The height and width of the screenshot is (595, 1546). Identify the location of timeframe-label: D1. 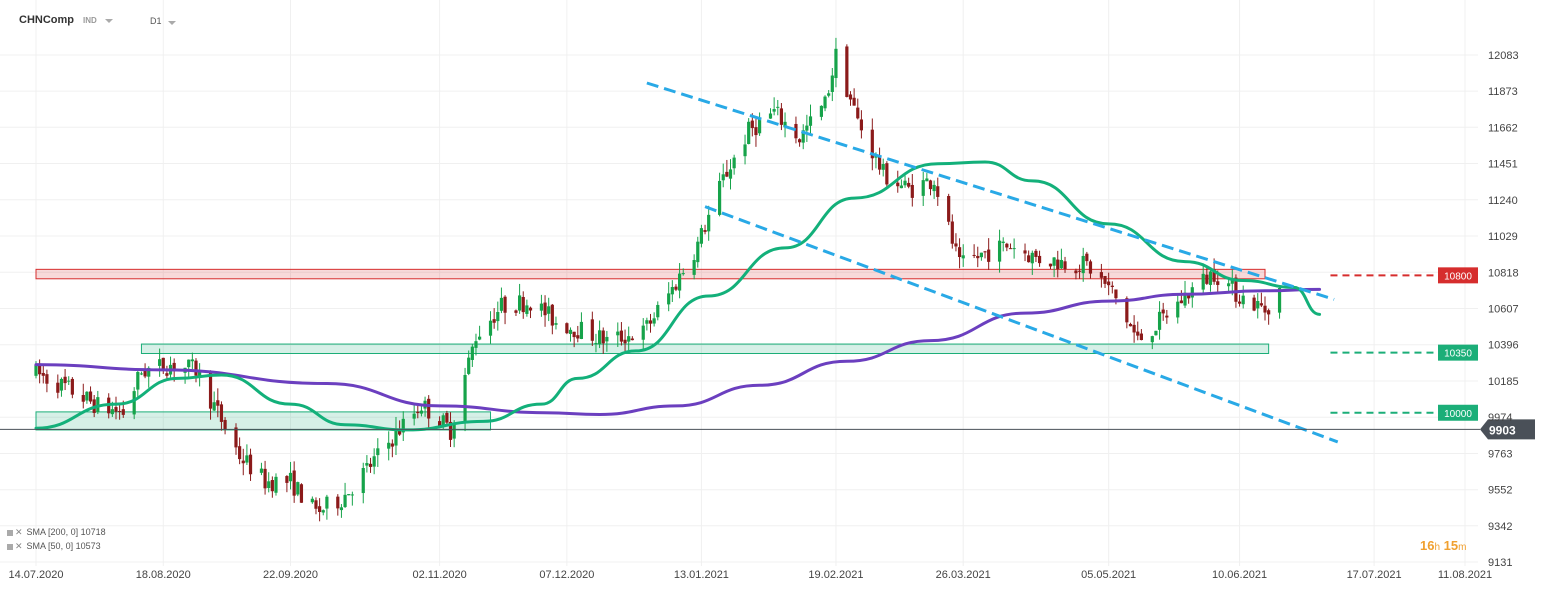
(156, 21).